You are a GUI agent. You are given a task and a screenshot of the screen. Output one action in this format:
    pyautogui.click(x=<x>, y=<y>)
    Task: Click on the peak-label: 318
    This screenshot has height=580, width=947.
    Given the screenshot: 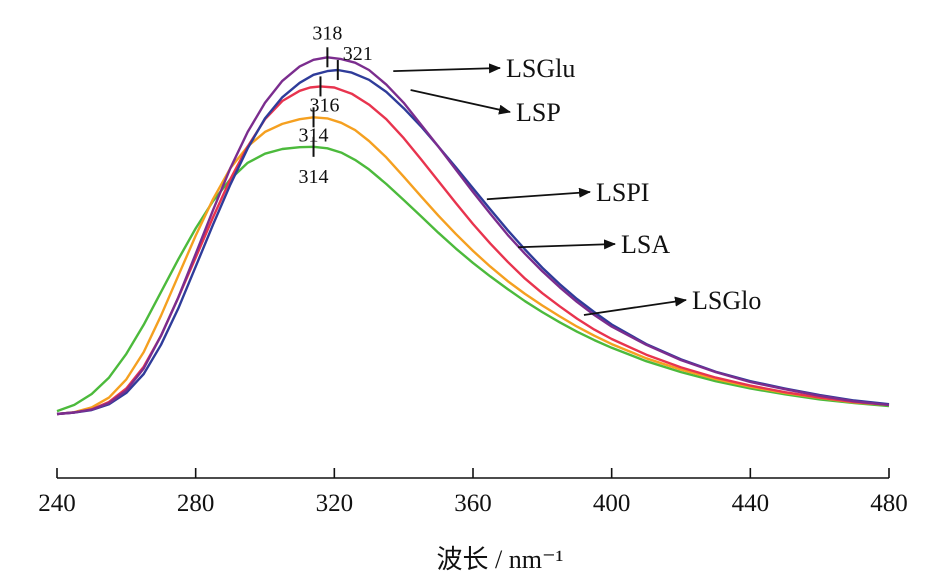 What is the action you would take?
    pyautogui.click(x=327, y=33)
    